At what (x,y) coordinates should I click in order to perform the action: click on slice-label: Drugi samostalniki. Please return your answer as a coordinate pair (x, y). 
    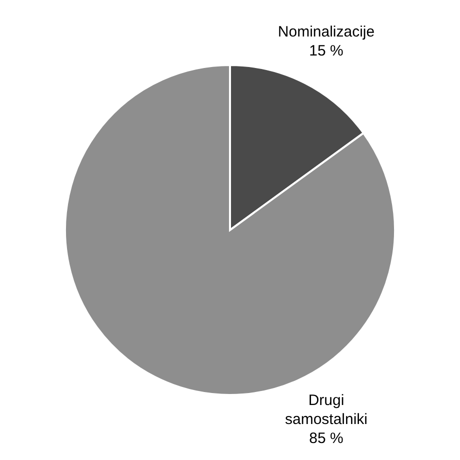
    Looking at the image, I should click on (326, 410).